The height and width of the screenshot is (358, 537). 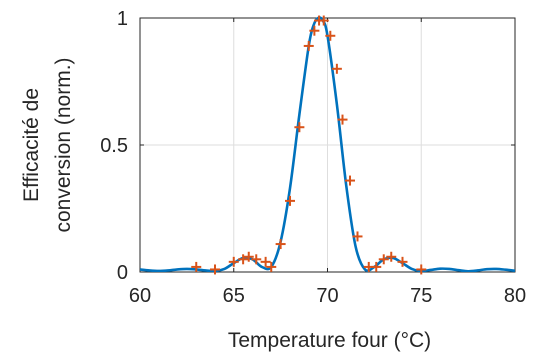 I want to click on y-axis-label-line-2: conversion (norm.), so click(x=63, y=144).